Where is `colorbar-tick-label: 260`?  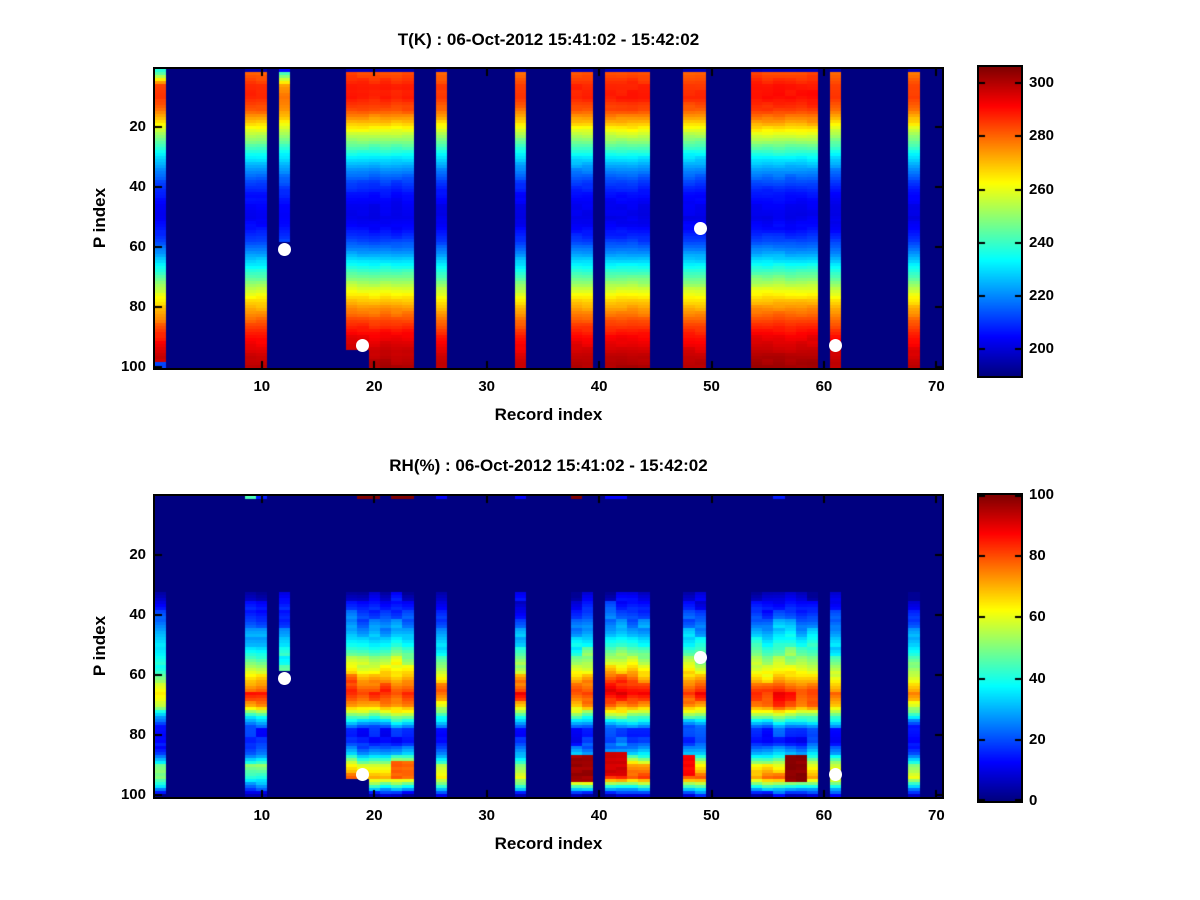 colorbar-tick-label: 260 is located at coordinates (1042, 189).